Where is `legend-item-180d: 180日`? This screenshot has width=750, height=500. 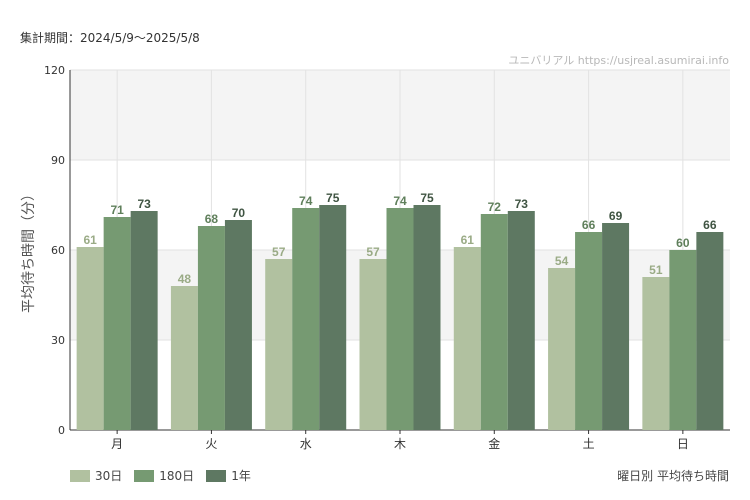 legend-item-180d: 180日 is located at coordinates (164, 475).